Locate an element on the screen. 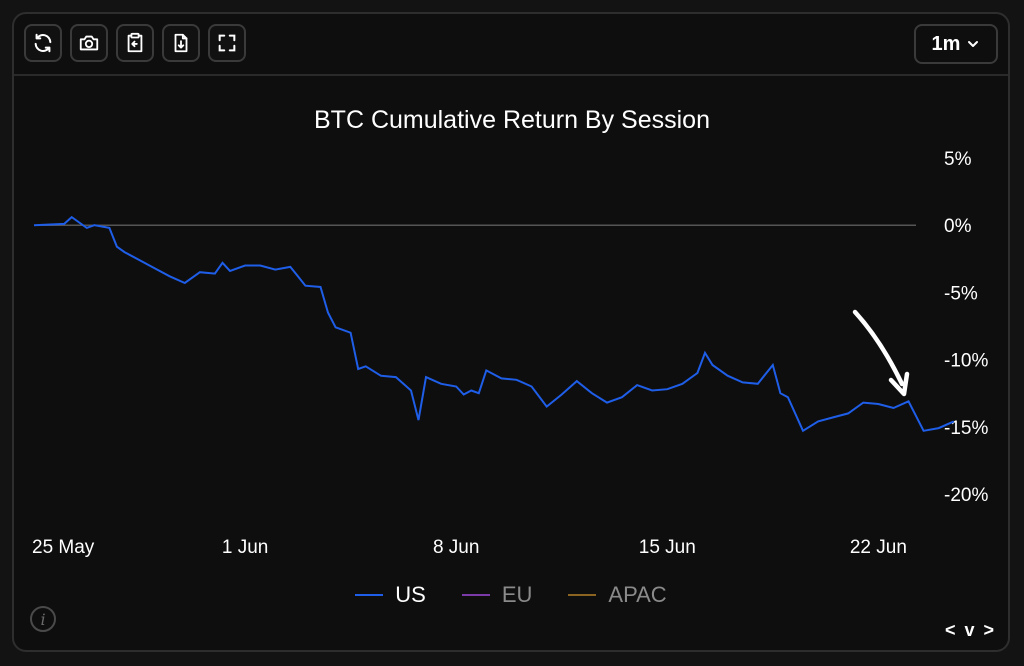  x-tick-label: 15 Jun is located at coordinates (667, 547).